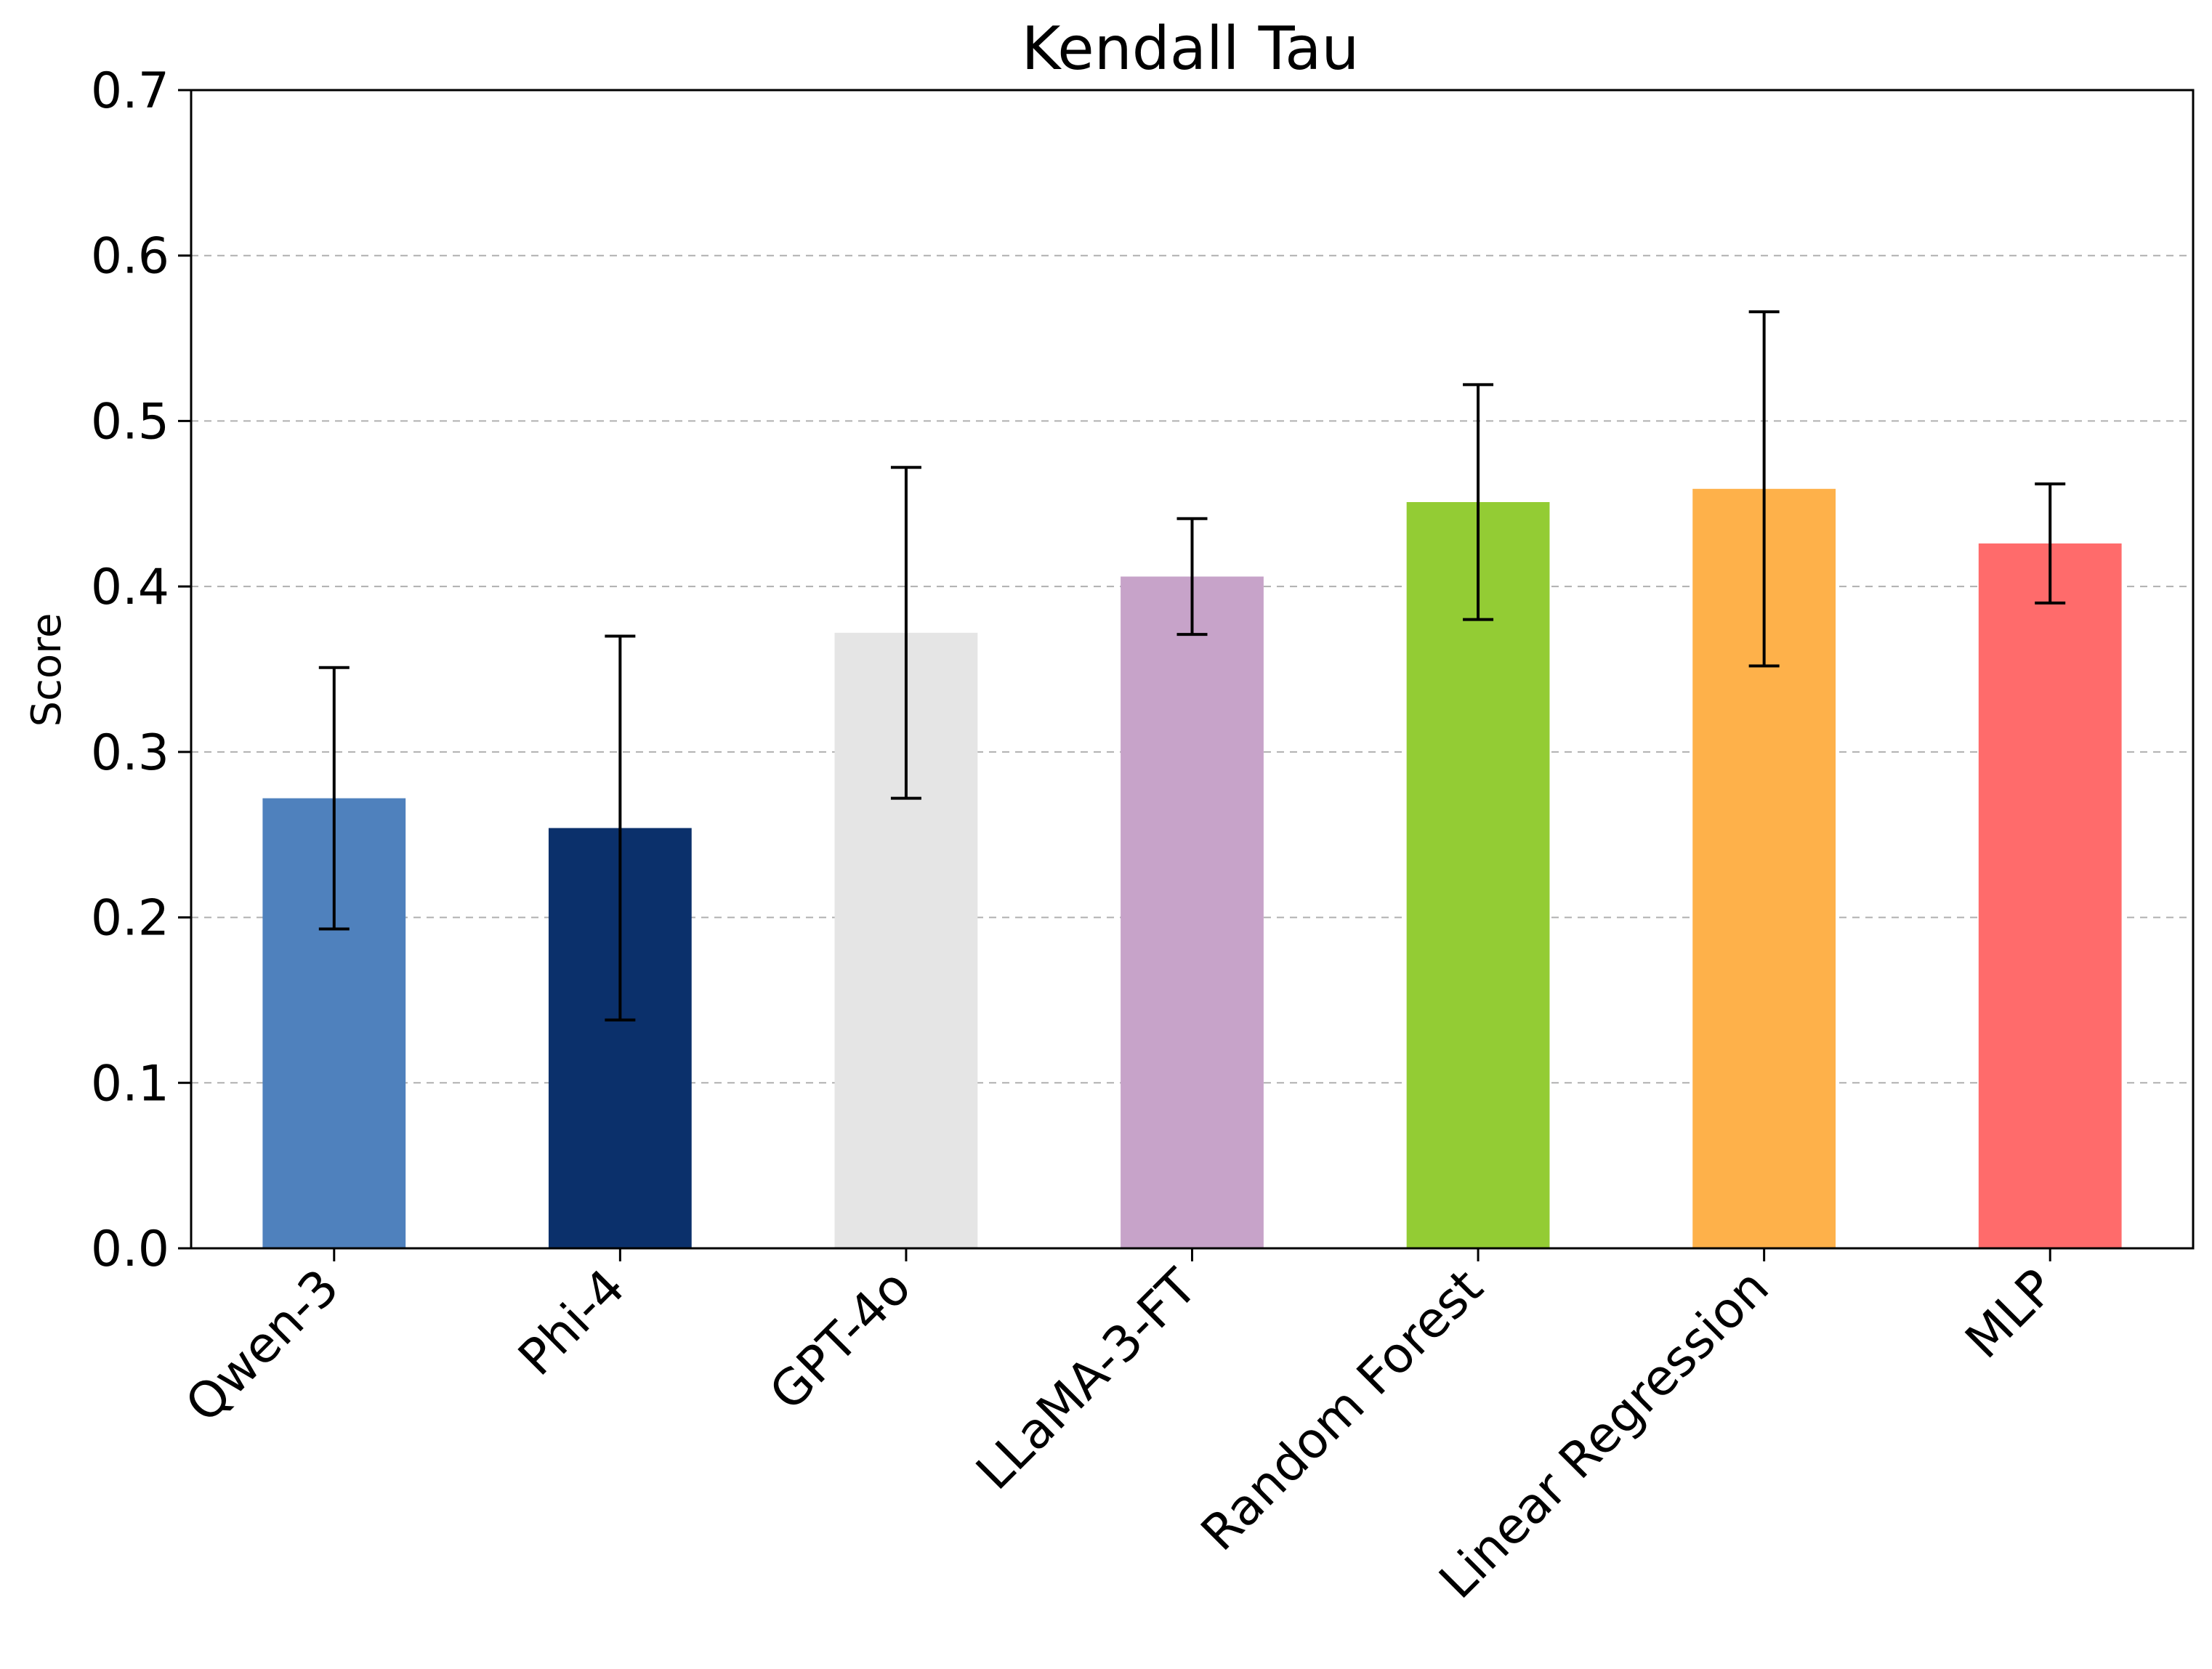 The height and width of the screenshot is (1669, 2212). I want to click on x-tick-label: Random Forest, so click(1342, 1410).